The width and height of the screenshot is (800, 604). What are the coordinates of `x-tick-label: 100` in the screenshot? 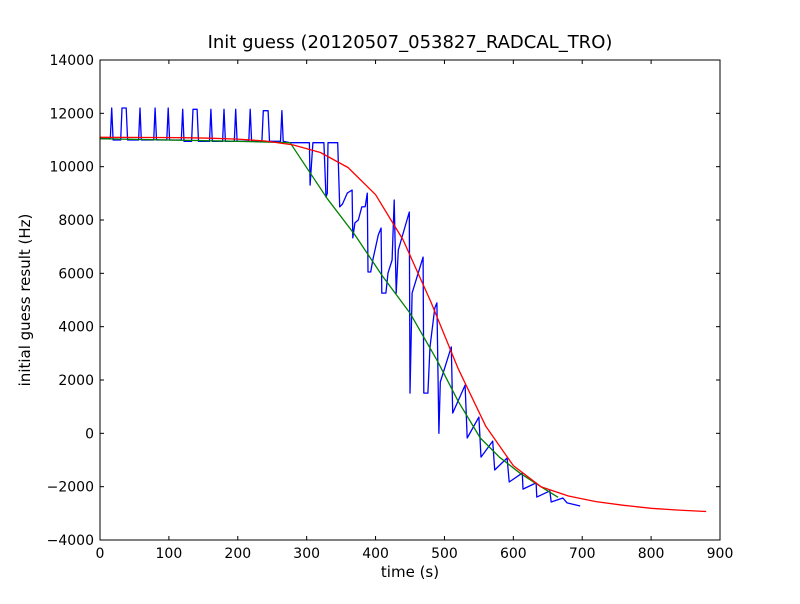 It's located at (169, 554).